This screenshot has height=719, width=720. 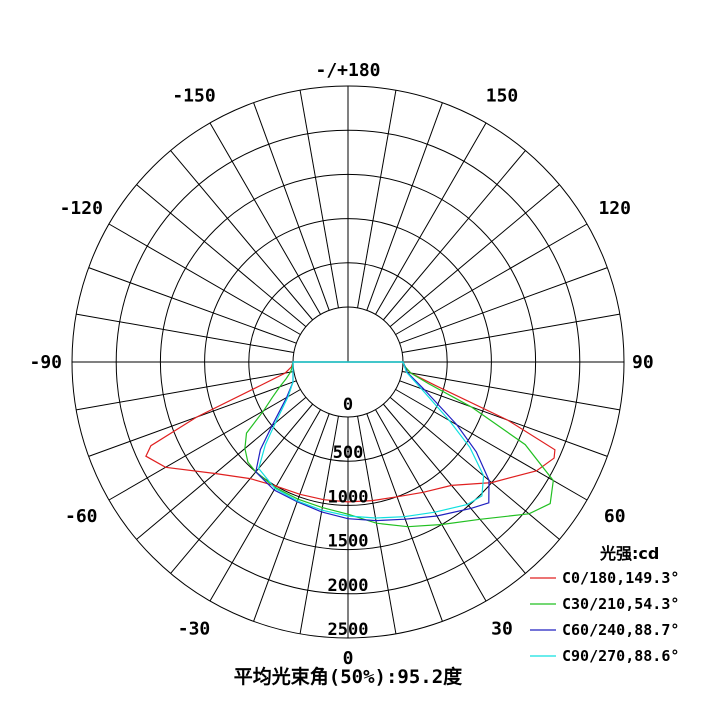 What do you see at coordinates (81, 208) in the screenshot?
I see `angle-label: -120` at bounding box center [81, 208].